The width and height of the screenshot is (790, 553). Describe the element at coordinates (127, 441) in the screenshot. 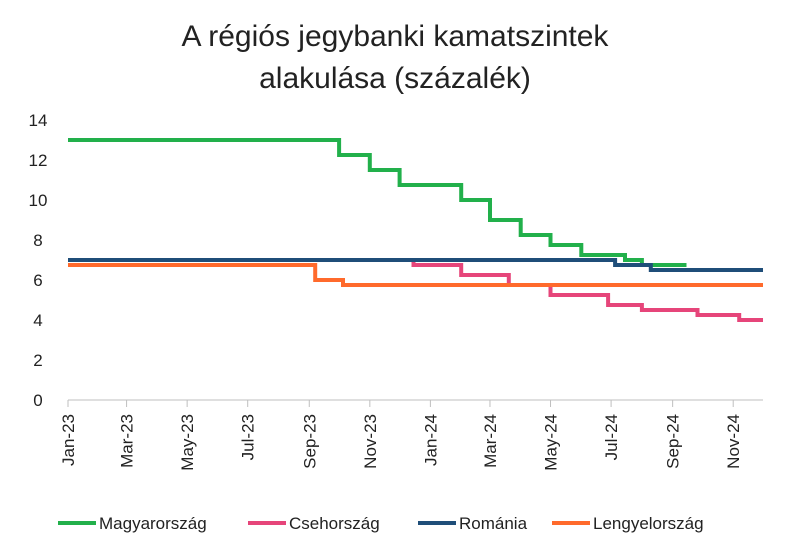

I see `x-tick-label: Mar-23` at that location.